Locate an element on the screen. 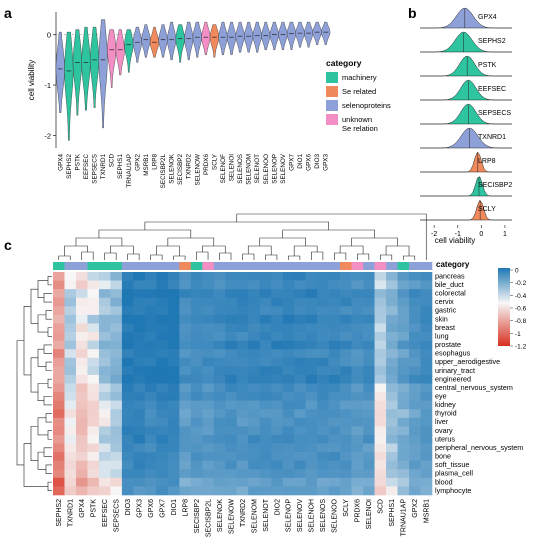 The width and height of the screenshot is (543, 550). violin-SELENOT is located at coordinates (257, 37).